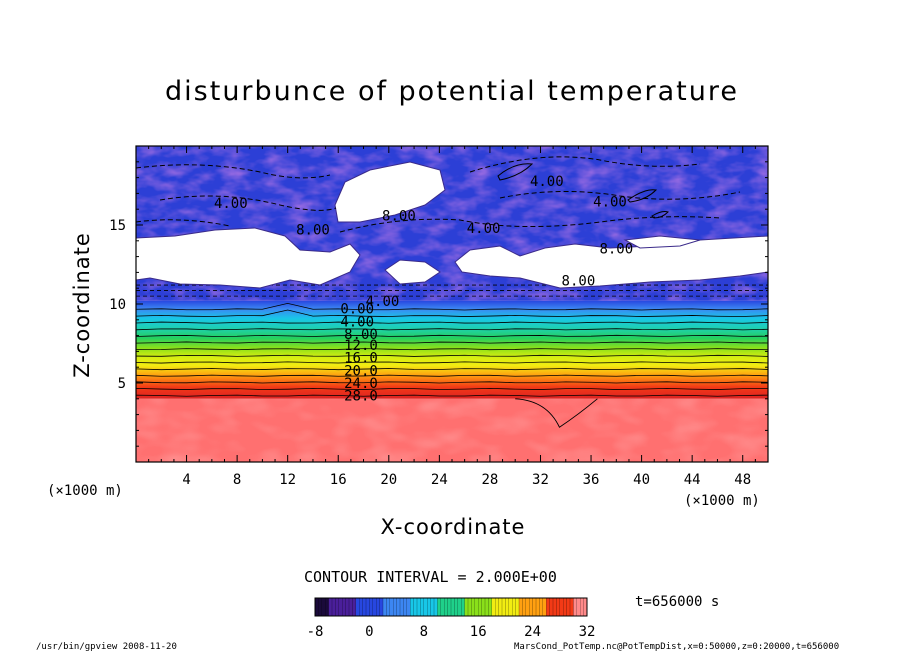 This screenshot has width=904, height=654. Describe the element at coordinates (388, 480) in the screenshot. I see `x-tick-label: 20` at that location.